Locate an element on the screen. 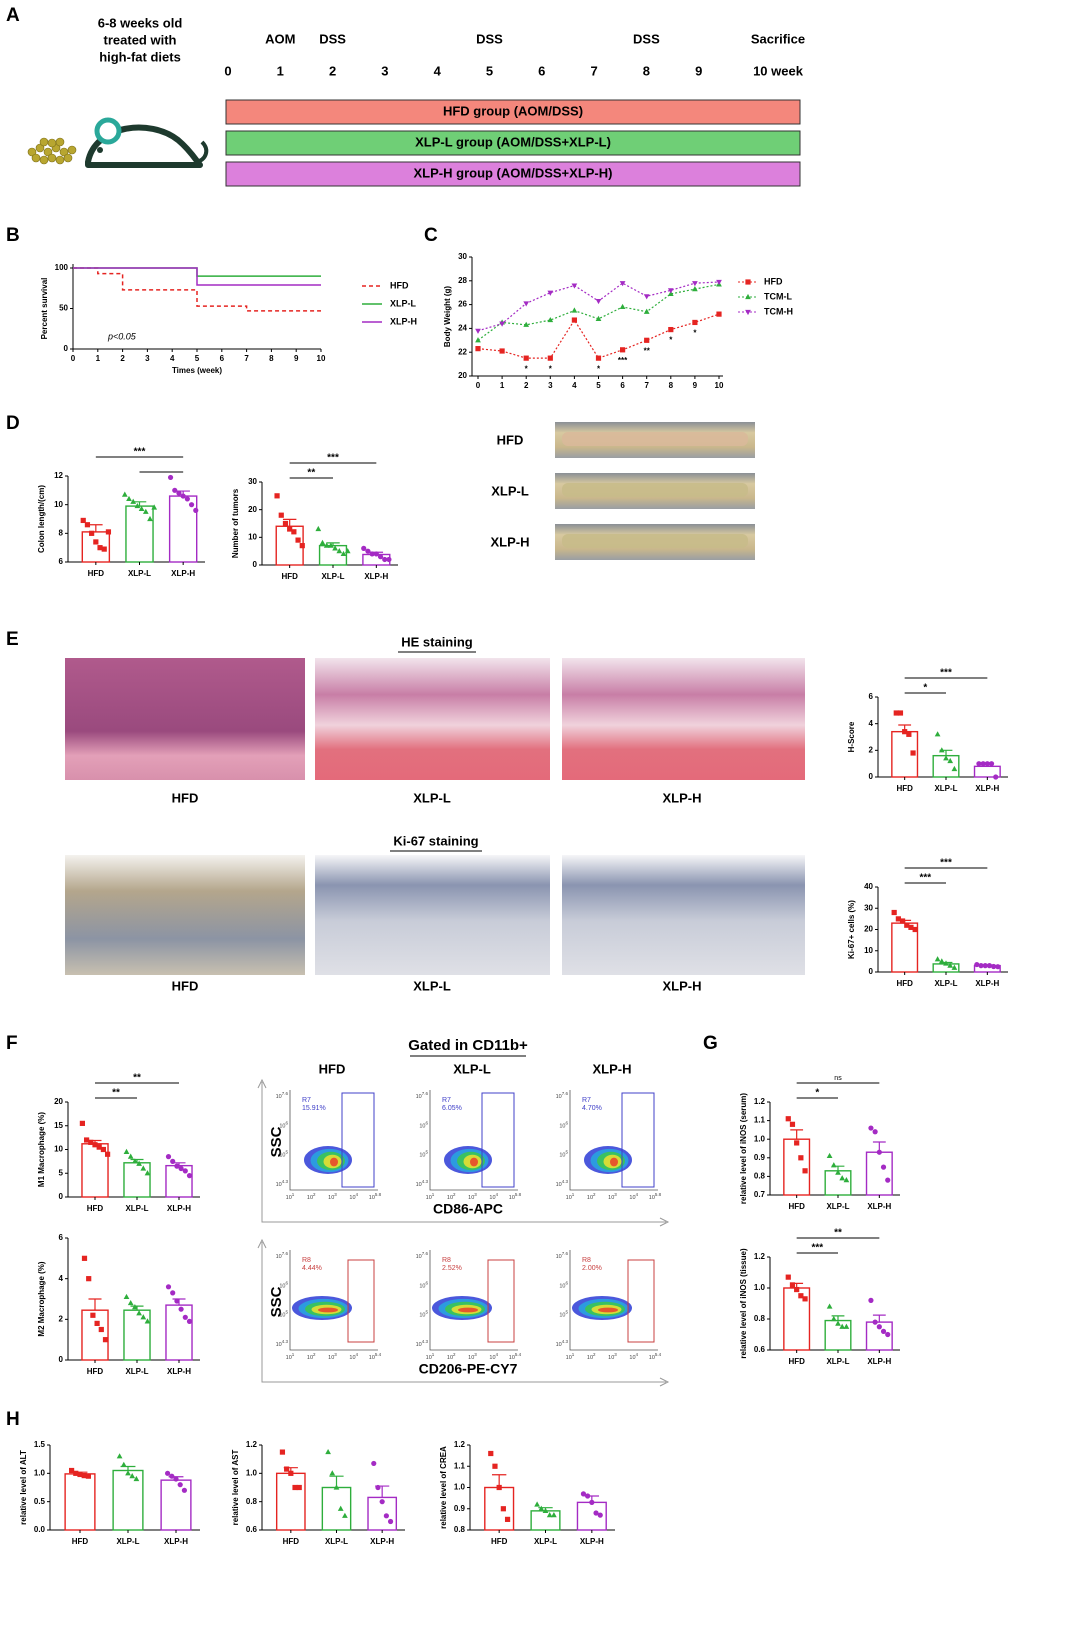  tick-exp: 5 is located at coordinates (426, 1312).